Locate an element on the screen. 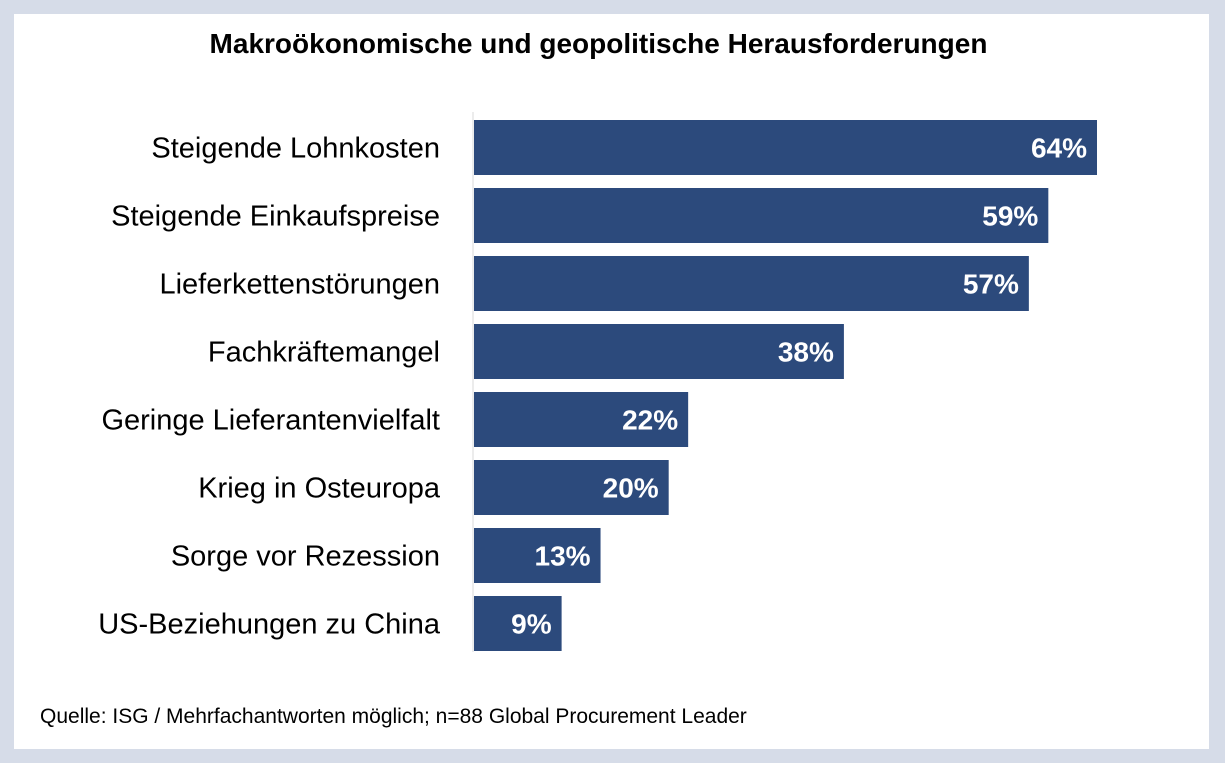  category-label: Geringe Lieferantenvielfalt is located at coordinates (270, 421).